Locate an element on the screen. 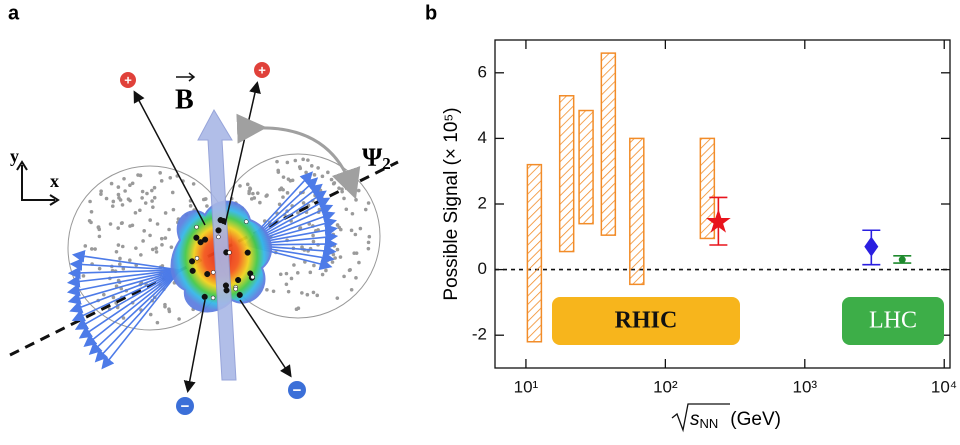 The height and width of the screenshot is (445, 960). axes-icon is located at coordinates (38, 183).